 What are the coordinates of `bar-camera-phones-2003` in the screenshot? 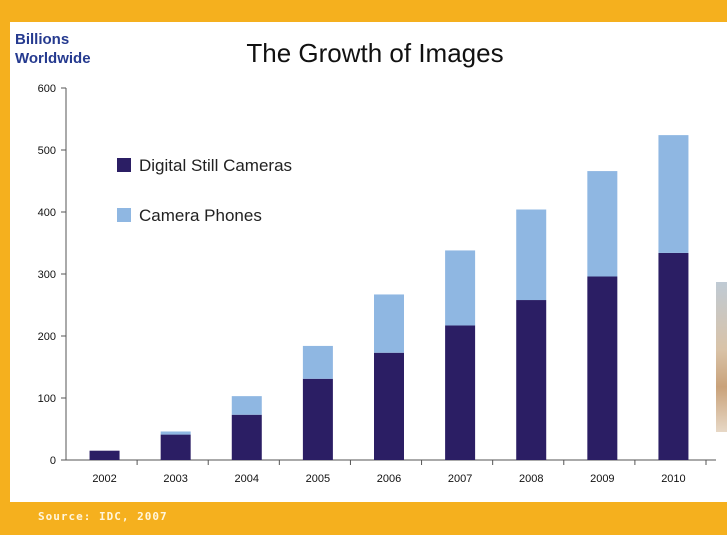 It's located at (175, 433).